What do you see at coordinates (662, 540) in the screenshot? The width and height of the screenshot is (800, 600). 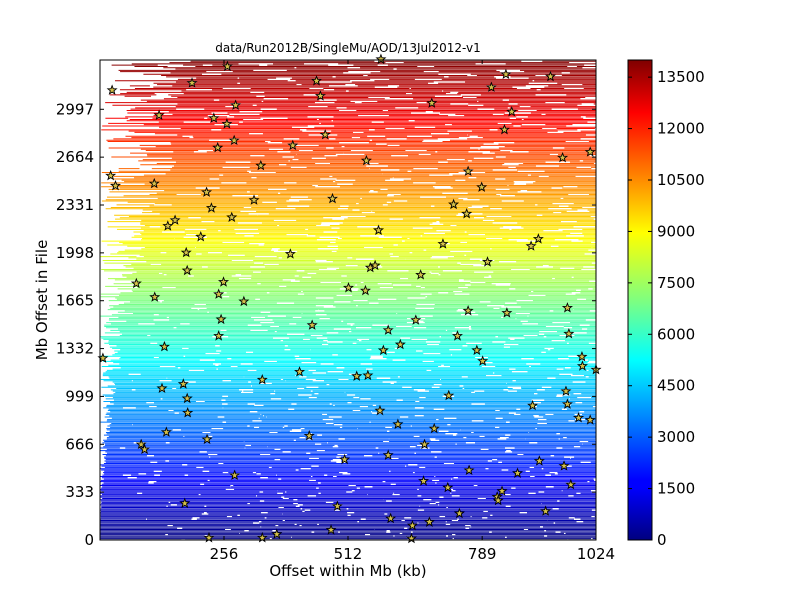 I see `colorbar-tick-label: 0` at bounding box center [662, 540].